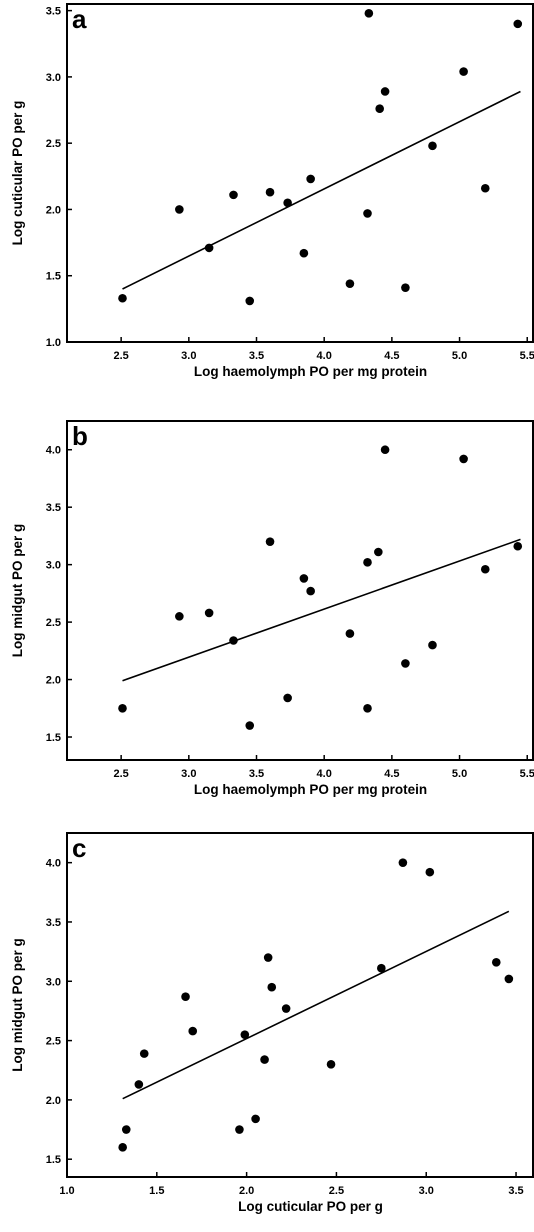 Image resolution: width=534 pixels, height=1232 pixels. What do you see at coordinates (79, 848) in the screenshot?
I see `panel-label: c` at bounding box center [79, 848].